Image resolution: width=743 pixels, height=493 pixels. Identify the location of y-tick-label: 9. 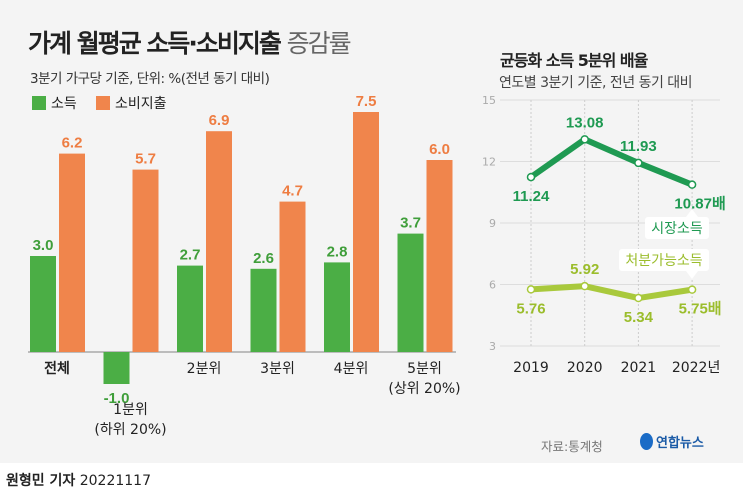
(492, 223).